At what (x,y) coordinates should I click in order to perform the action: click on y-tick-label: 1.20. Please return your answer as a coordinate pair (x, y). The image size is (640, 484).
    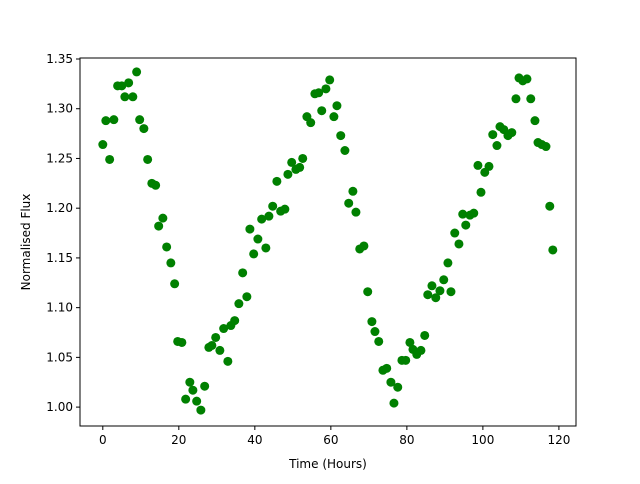
    Looking at the image, I should click on (59, 208).